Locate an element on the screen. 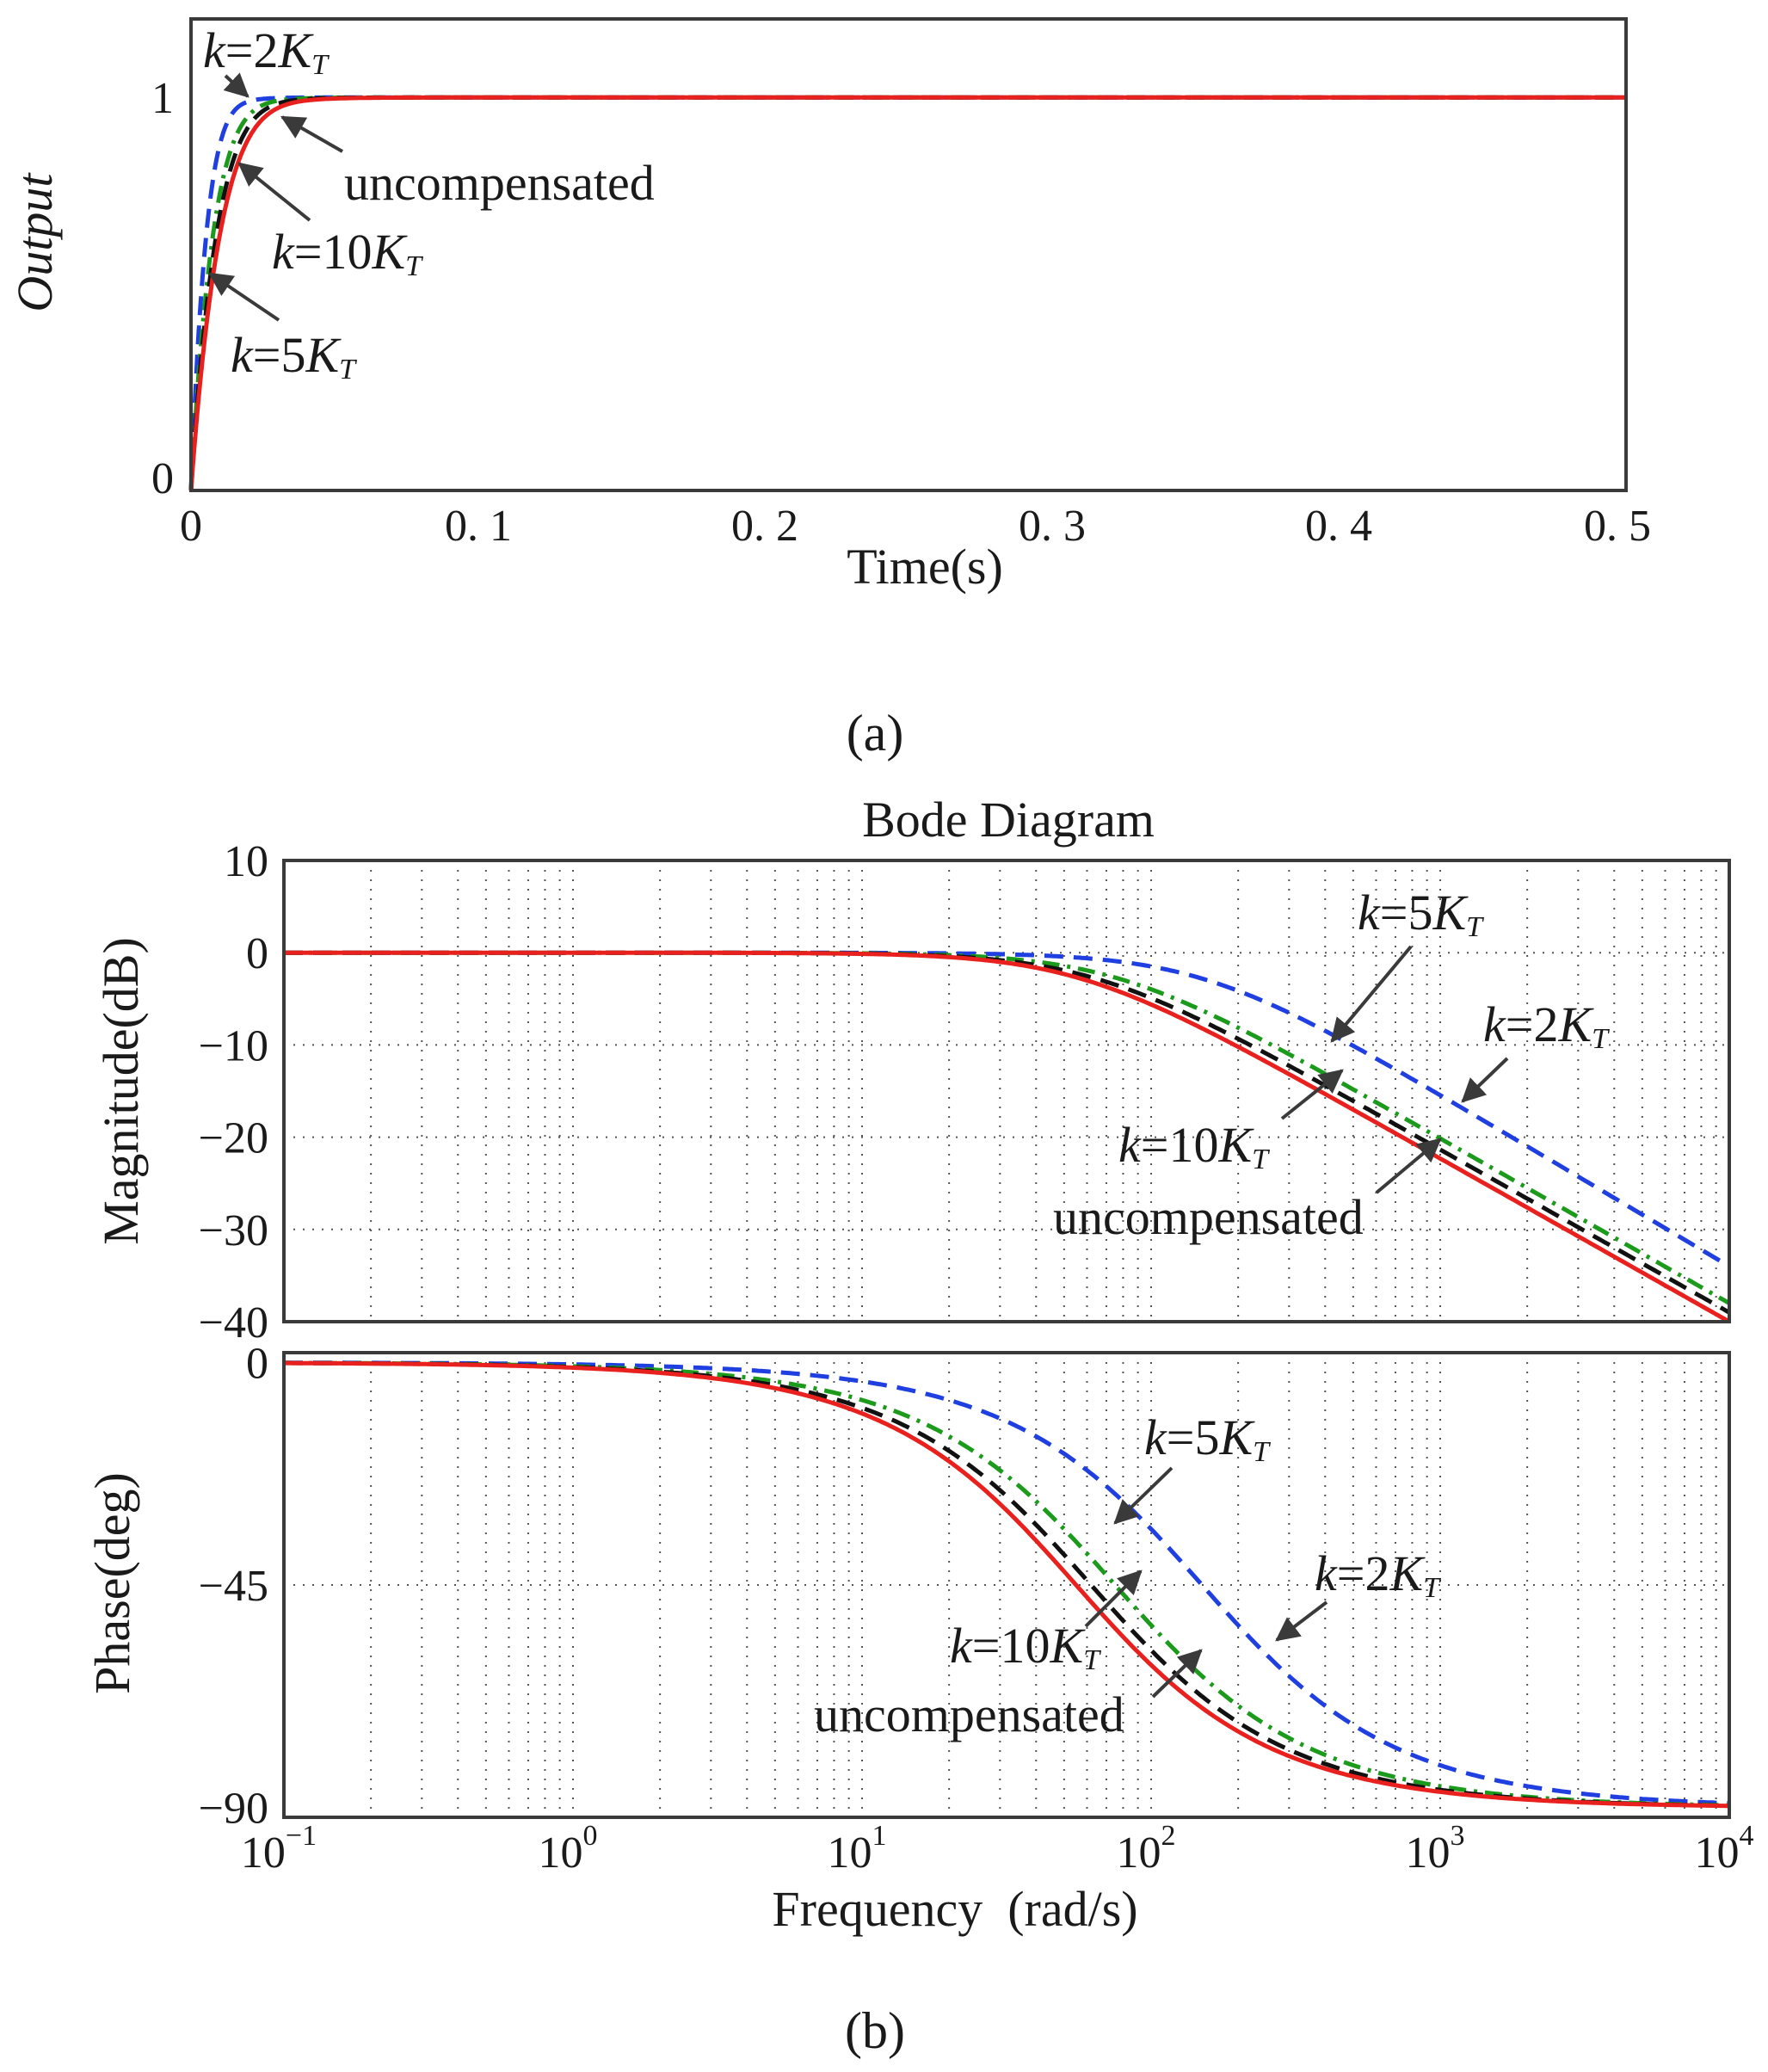  x-tick-label: 10⁰ is located at coordinates (568, 1849).